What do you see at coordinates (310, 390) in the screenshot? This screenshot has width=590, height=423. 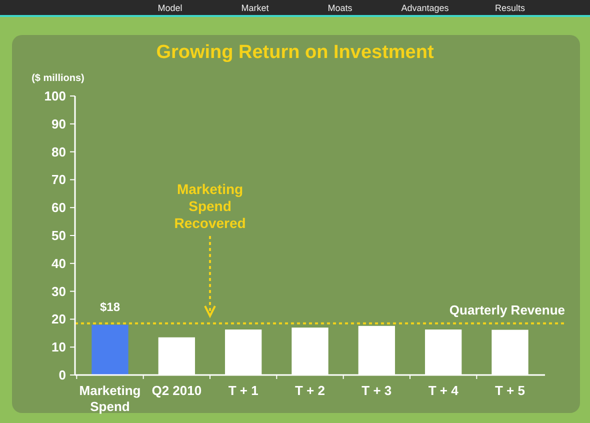 I see `x-tick-label: T + 2` at bounding box center [310, 390].